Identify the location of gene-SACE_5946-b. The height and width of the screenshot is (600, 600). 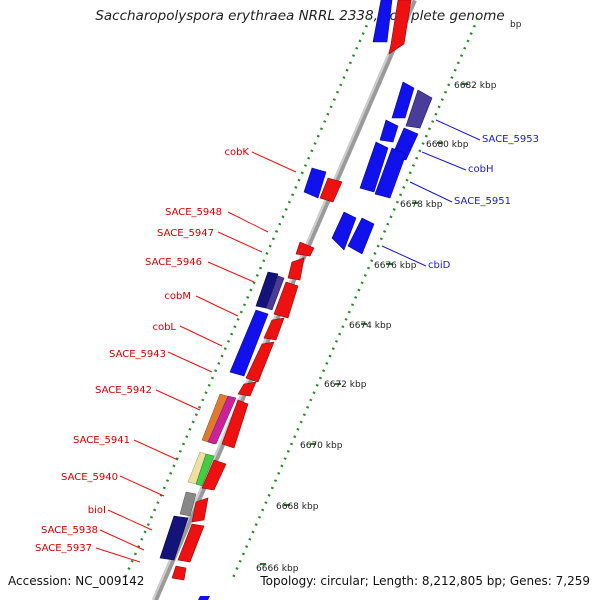
(275, 293).